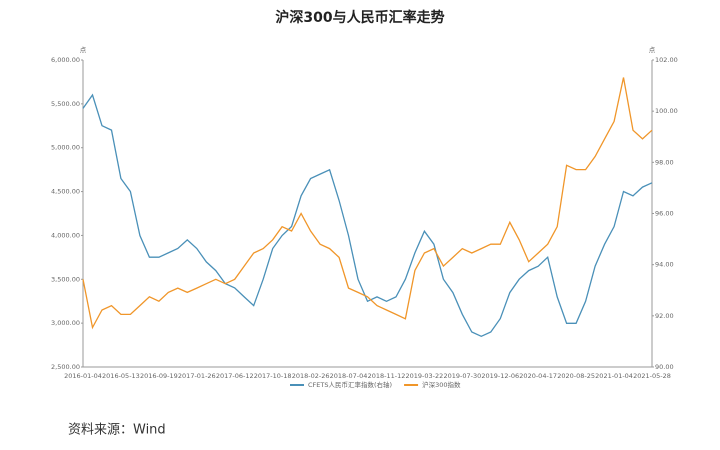  What do you see at coordinates (359, 17) in the screenshot?
I see `chart-title: 沪深300与人民币汇率走势` at bounding box center [359, 17].